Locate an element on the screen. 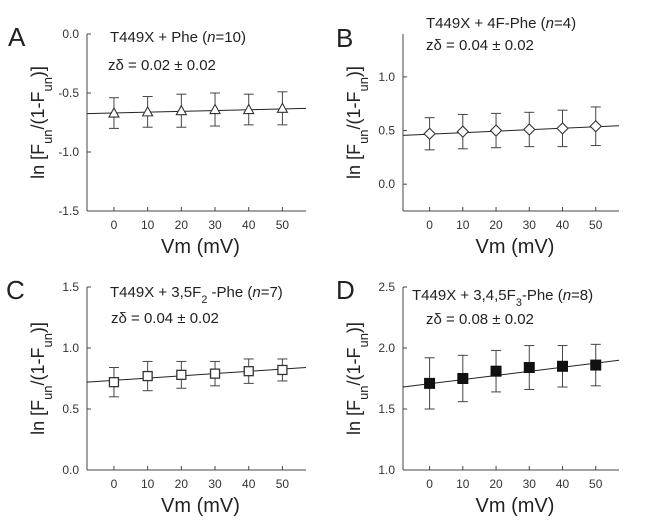 The height and width of the screenshot is (521, 653). y-tick-label: 2.0 is located at coordinates (386, 348).